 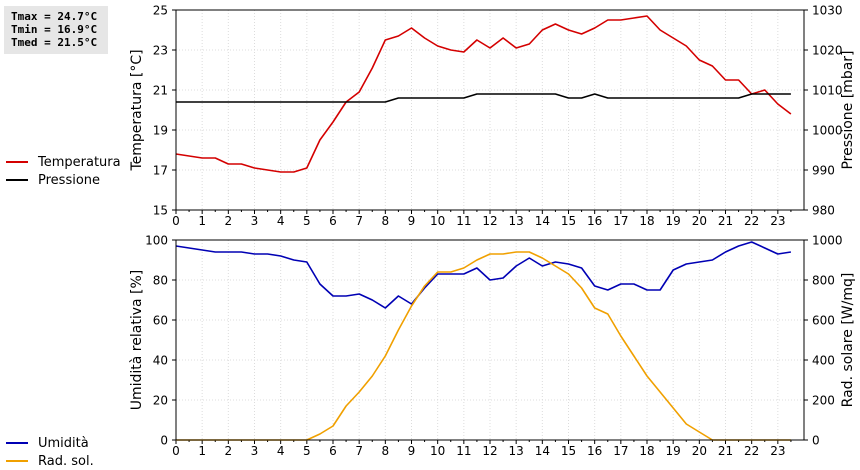 I want to click on legend-item-pressione: Pressione, so click(x=63, y=180).